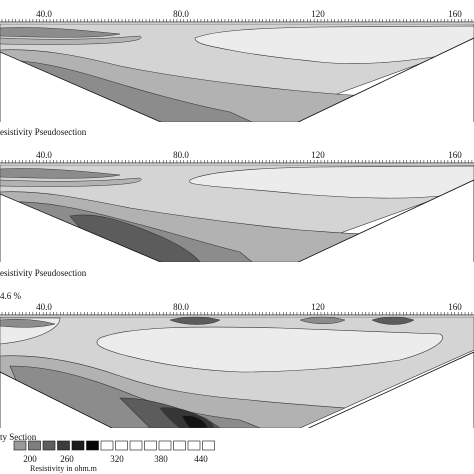 Image resolution: width=474 pixels, height=474 pixels. I want to click on legend-value: 320, so click(117, 459).